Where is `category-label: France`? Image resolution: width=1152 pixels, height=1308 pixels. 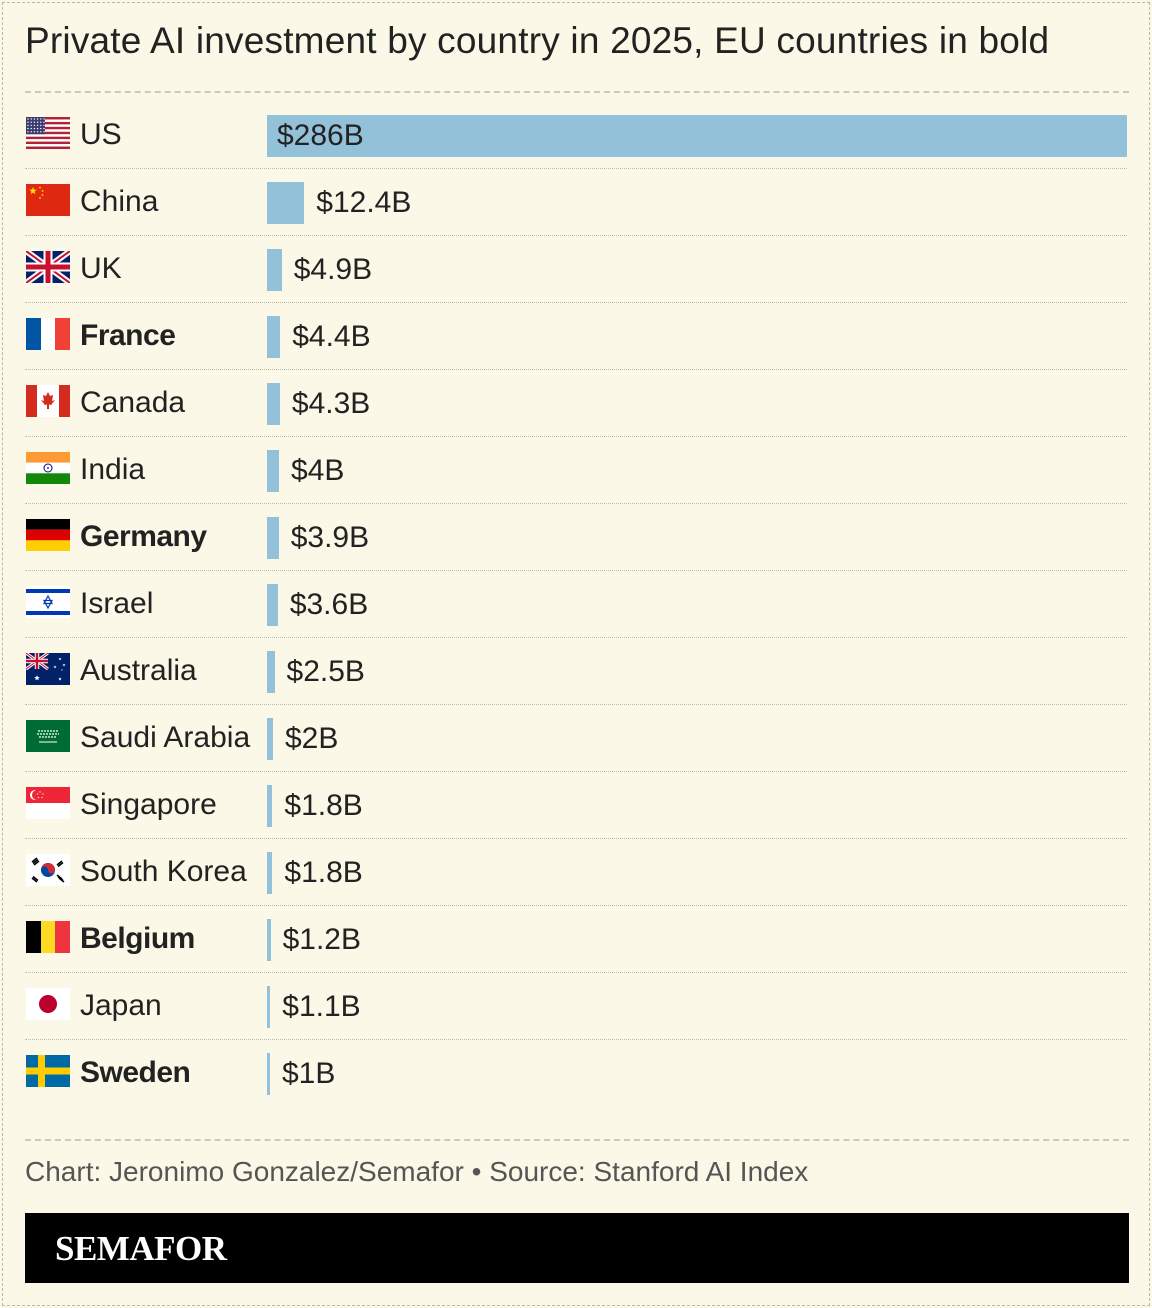
category-label: France is located at coordinates (128, 335).